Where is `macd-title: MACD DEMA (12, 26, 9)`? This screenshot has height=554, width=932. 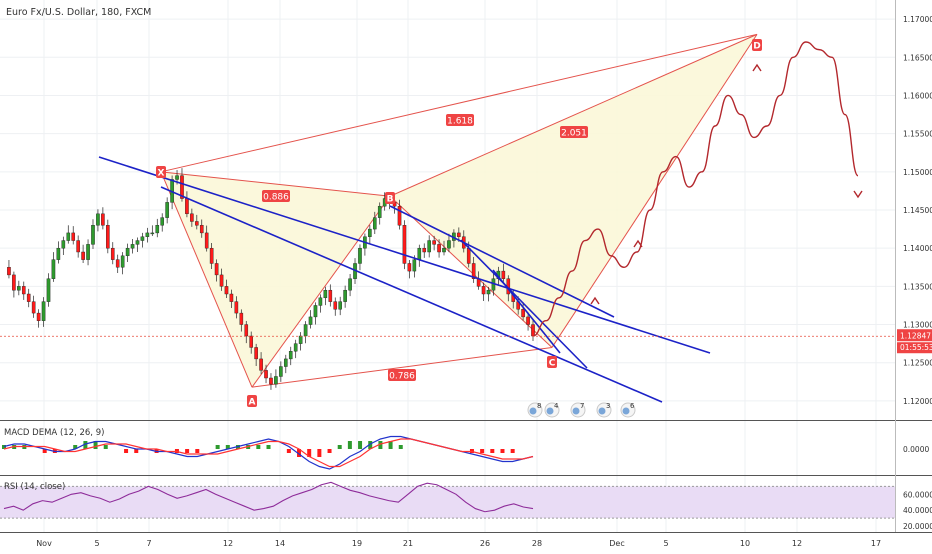
macd-title: MACD DEMA (12, 26, 9) is located at coordinates (54, 433).